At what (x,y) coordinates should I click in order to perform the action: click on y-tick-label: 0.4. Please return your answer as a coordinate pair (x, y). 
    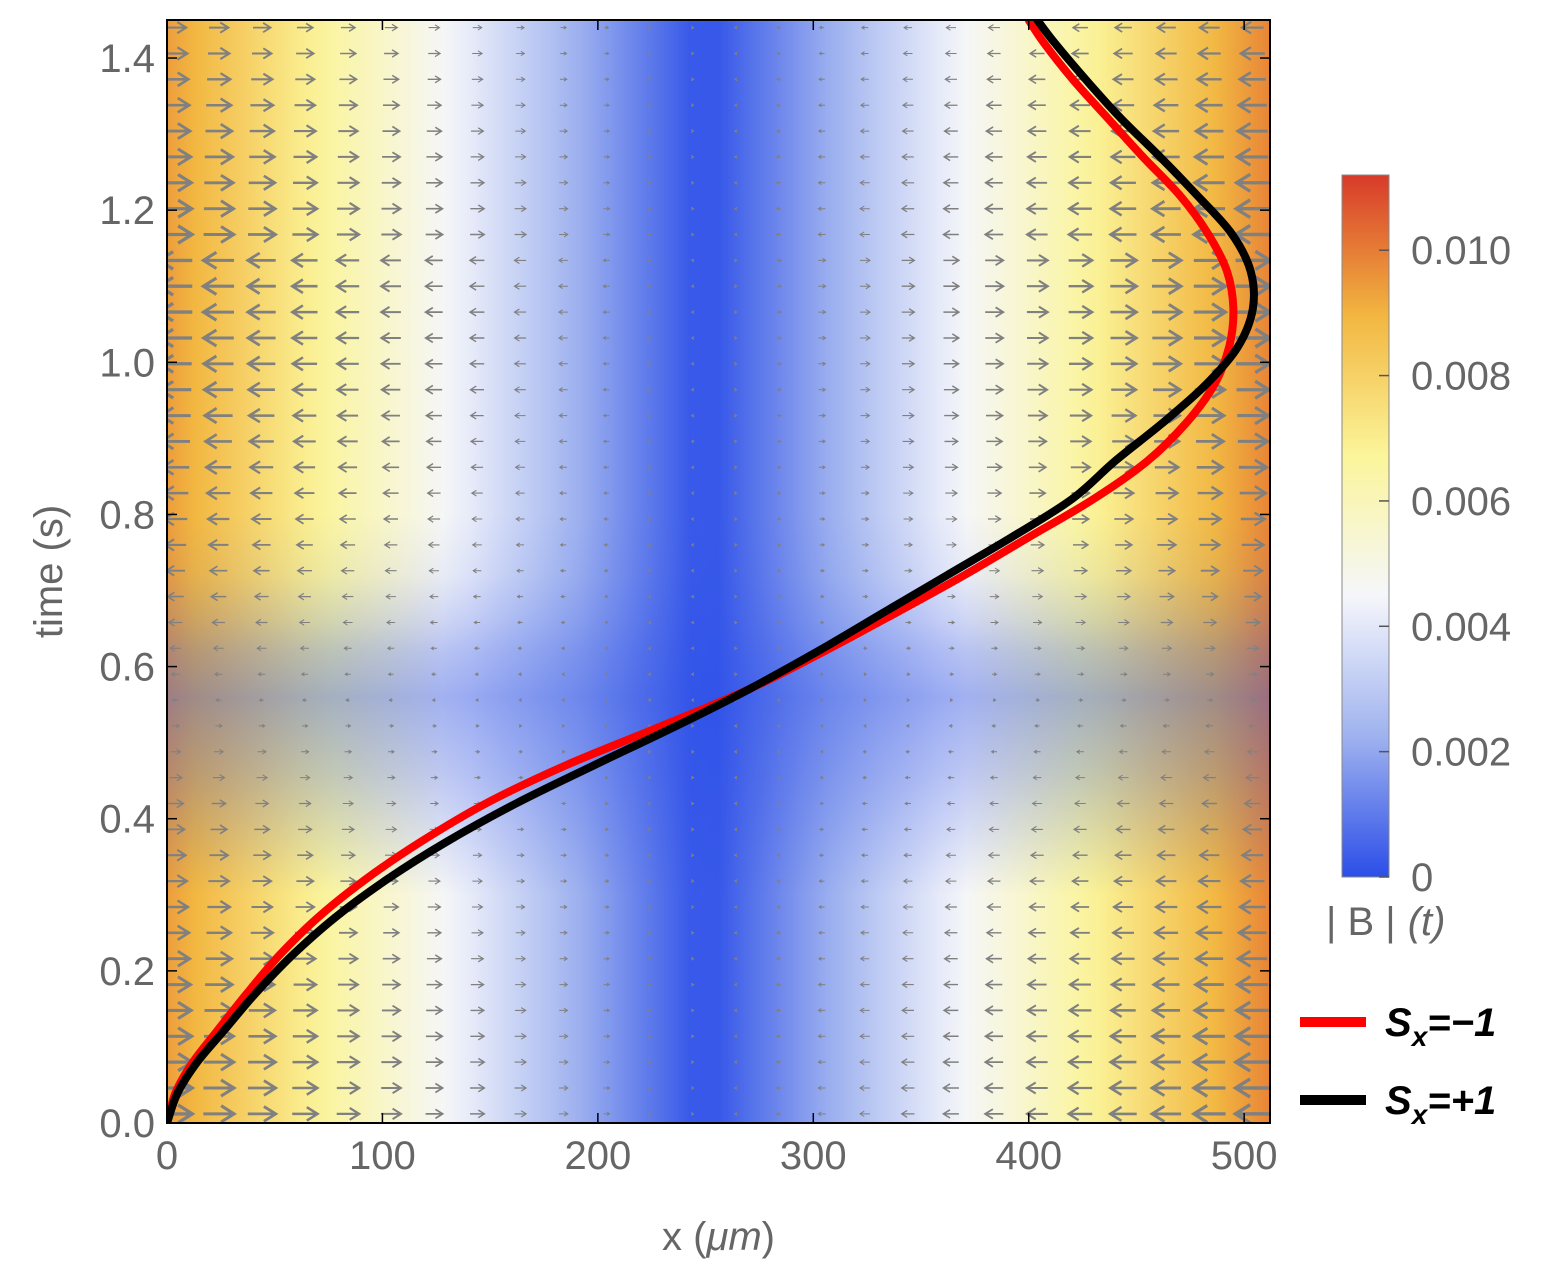
    Looking at the image, I should click on (127, 820).